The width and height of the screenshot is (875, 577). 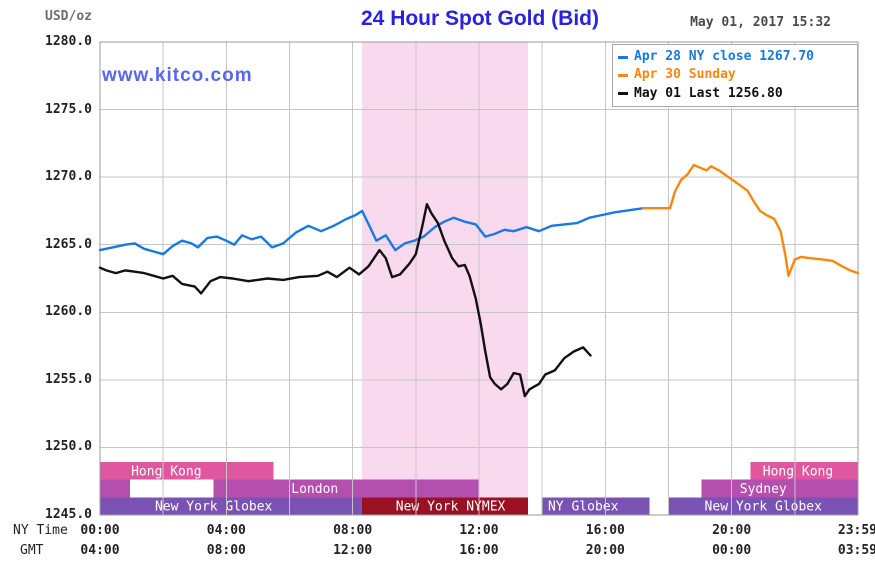 I want to click on x-tick-label-gmt: 00:00, so click(x=732, y=550).